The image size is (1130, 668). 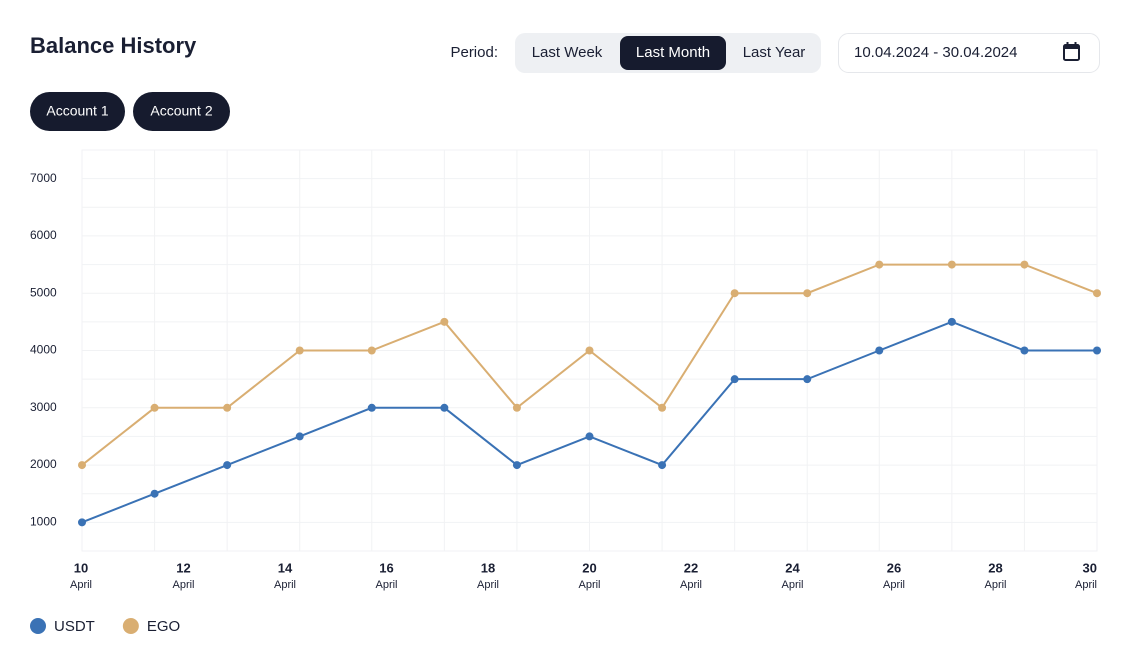 What do you see at coordinates (774, 52) in the screenshot?
I see `period-option: Last Year` at bounding box center [774, 52].